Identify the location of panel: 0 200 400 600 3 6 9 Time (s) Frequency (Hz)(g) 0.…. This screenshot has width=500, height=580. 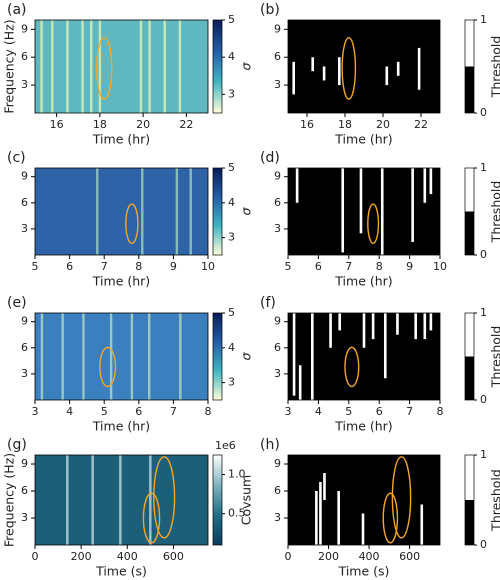
(128, 508).